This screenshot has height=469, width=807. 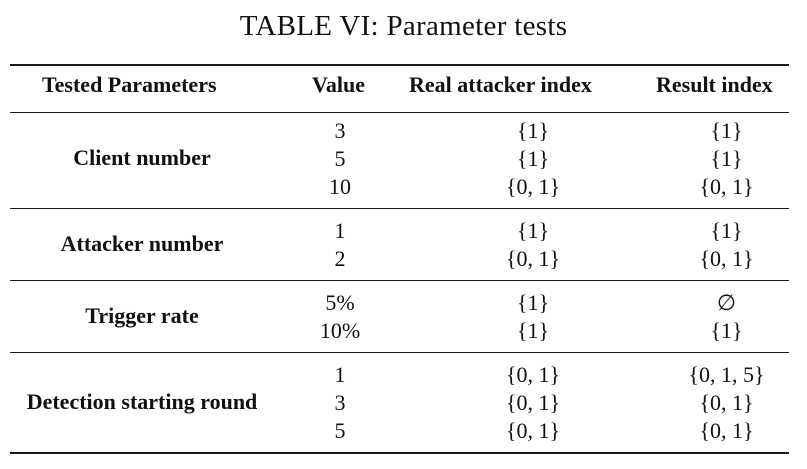 I want to click on value-cell: 10%, so click(x=340, y=330).